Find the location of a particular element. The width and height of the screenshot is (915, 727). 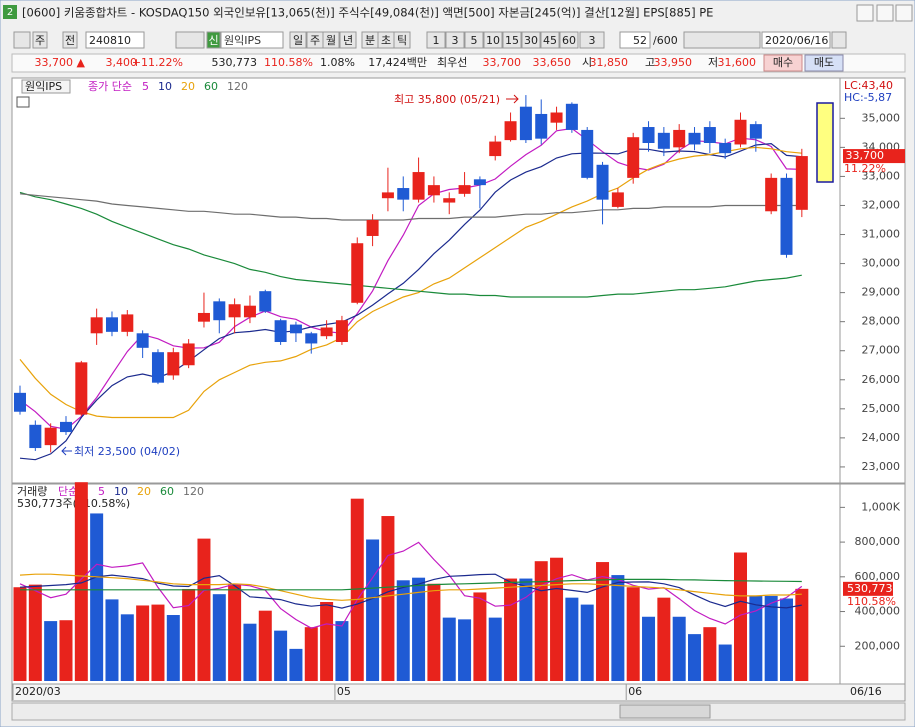

y-tick-label: 30,000 is located at coordinates (881, 263).